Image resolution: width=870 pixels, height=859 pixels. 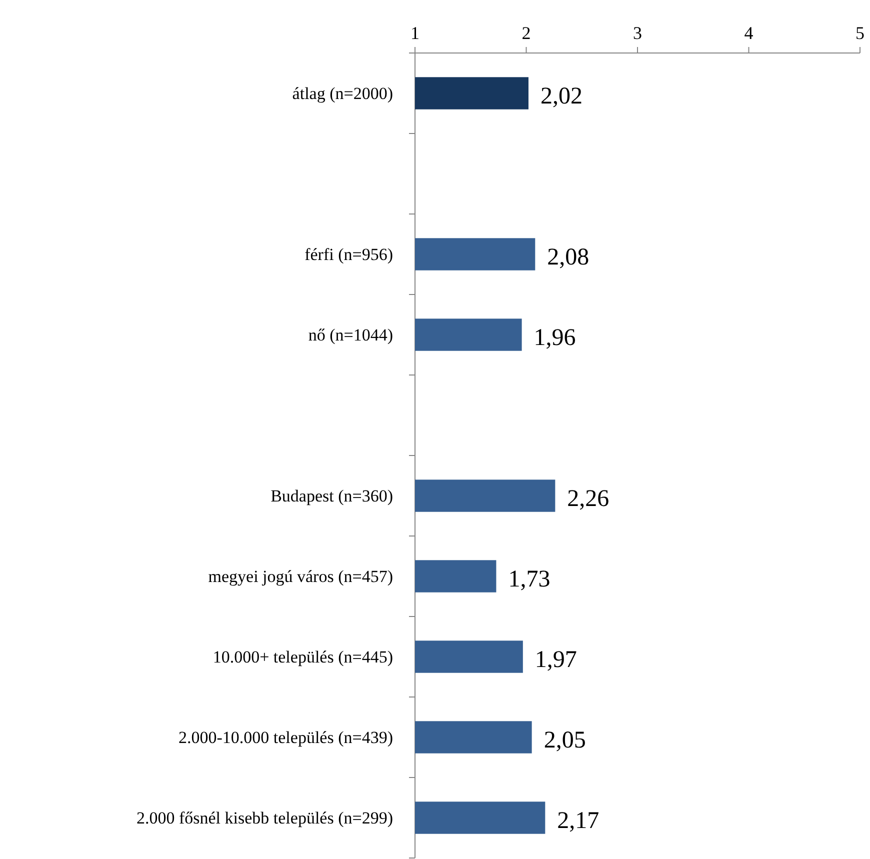 What do you see at coordinates (529, 579) in the screenshot?
I see `data-label: 1,73` at bounding box center [529, 579].